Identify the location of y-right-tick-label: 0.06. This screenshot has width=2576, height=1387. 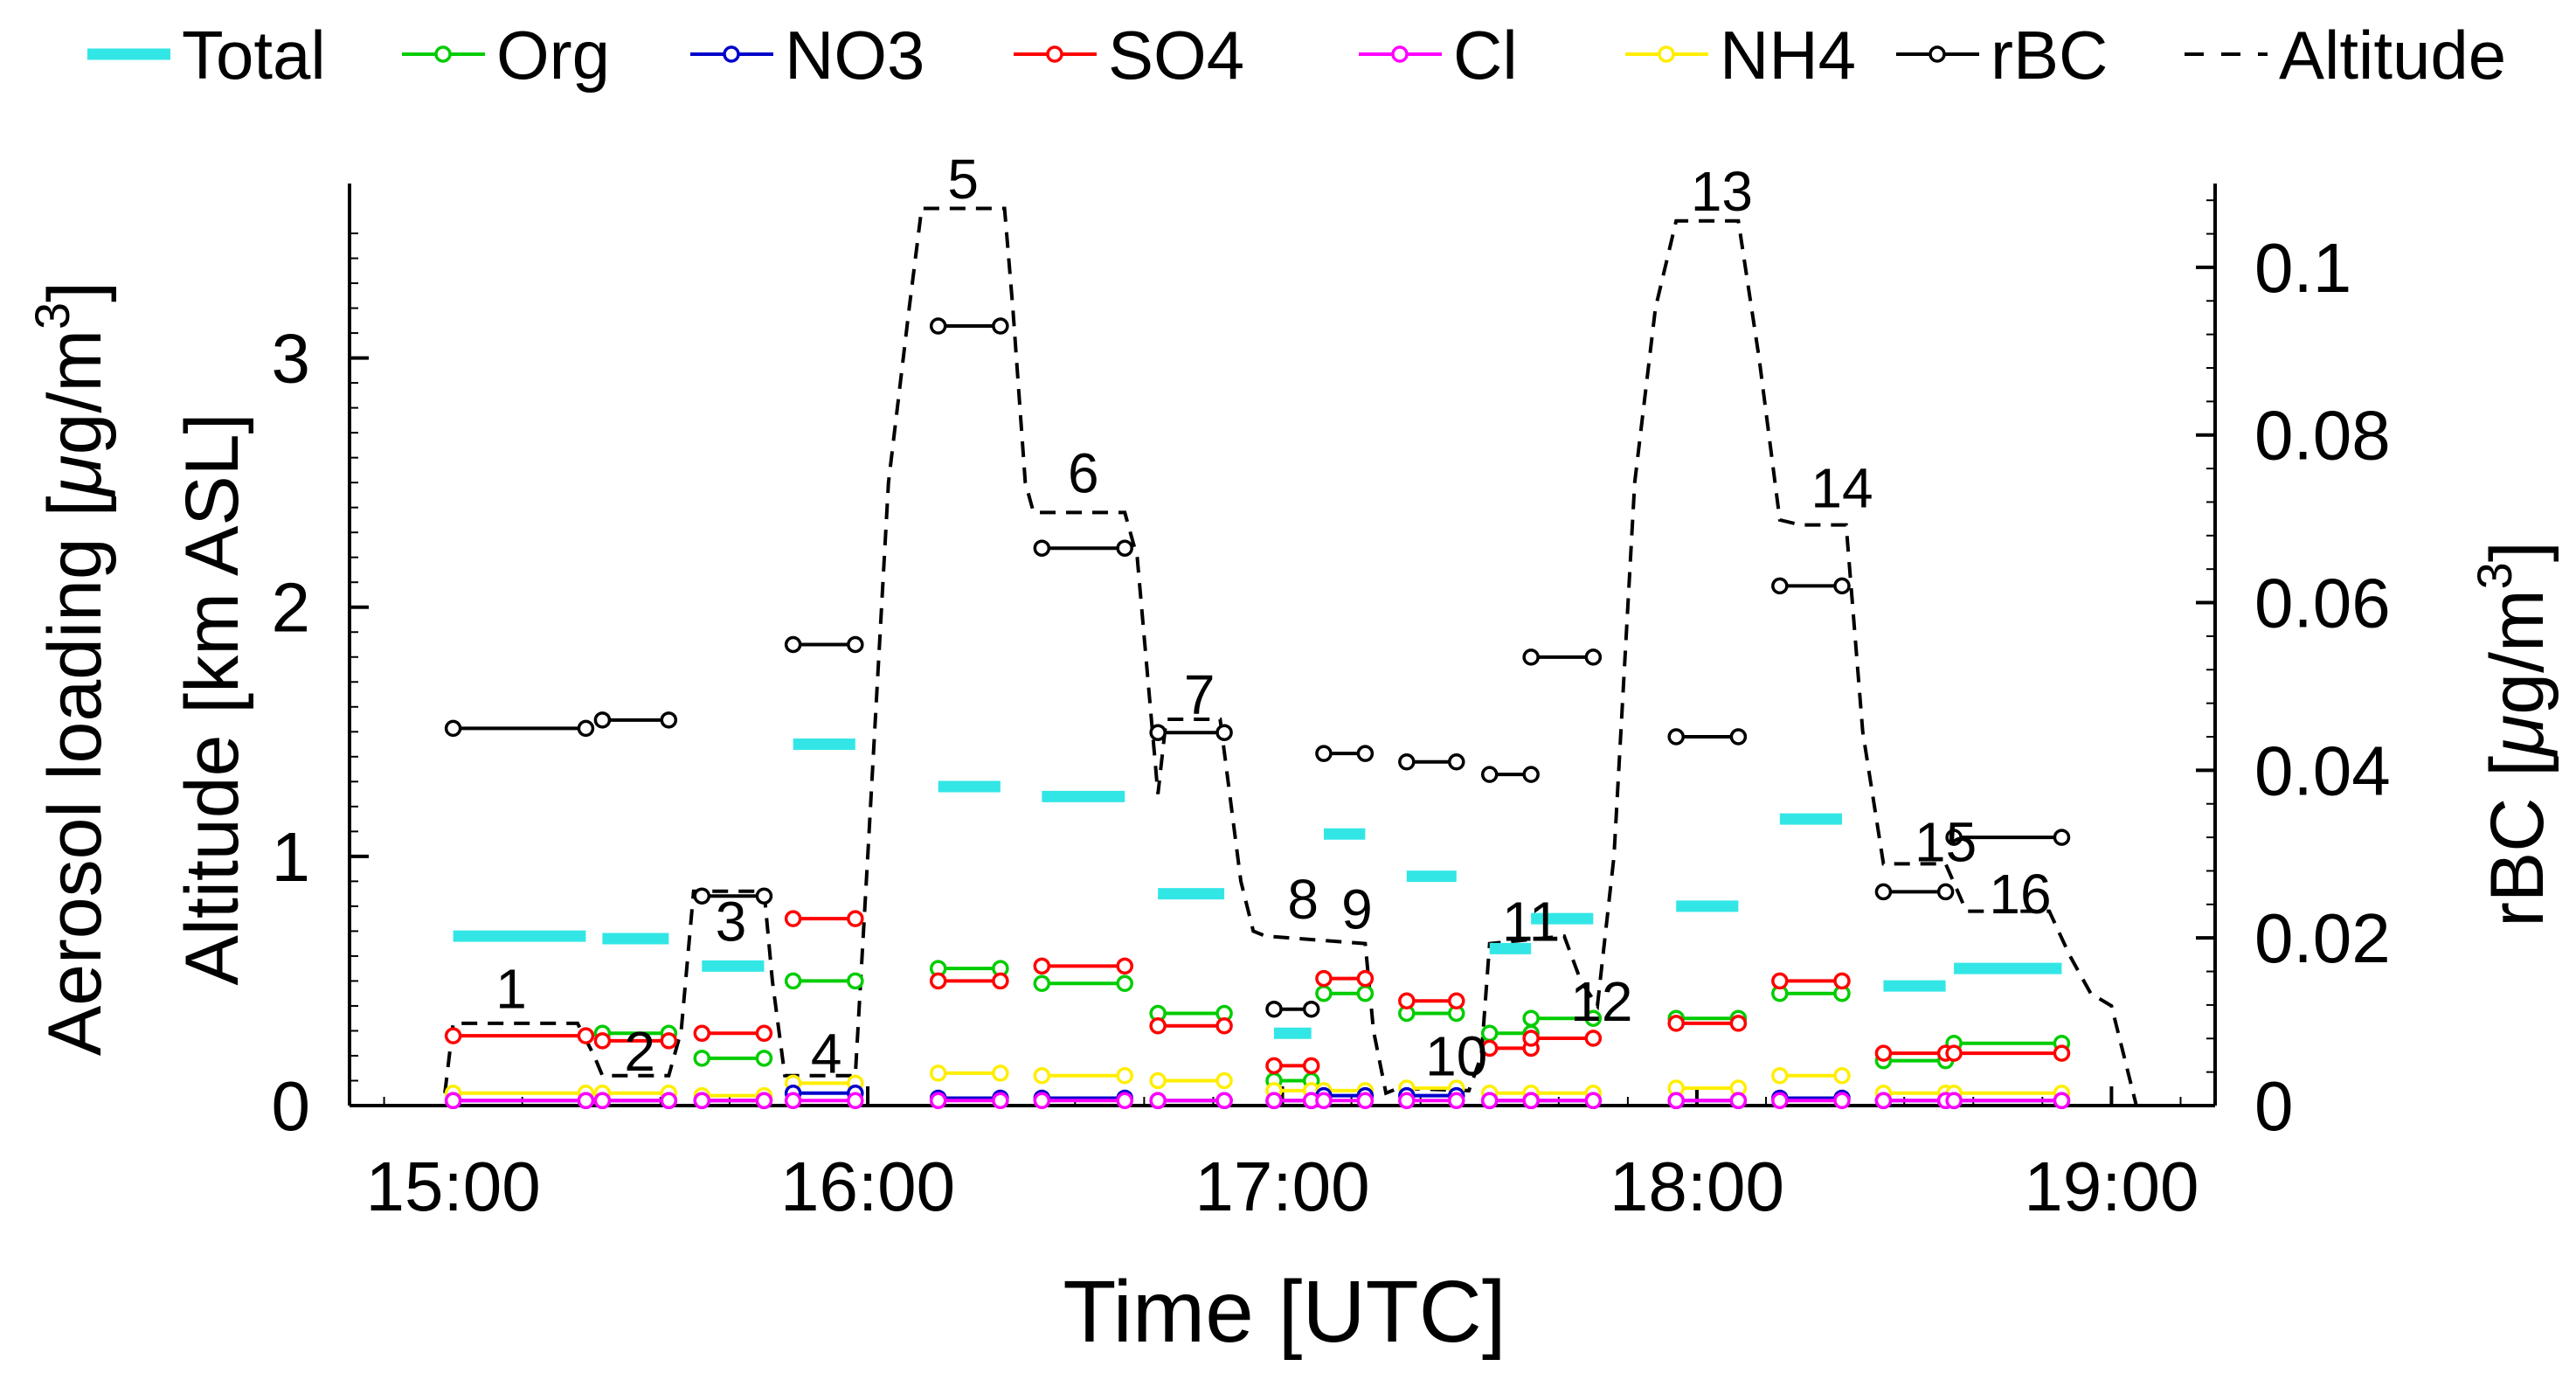
(2322, 603).